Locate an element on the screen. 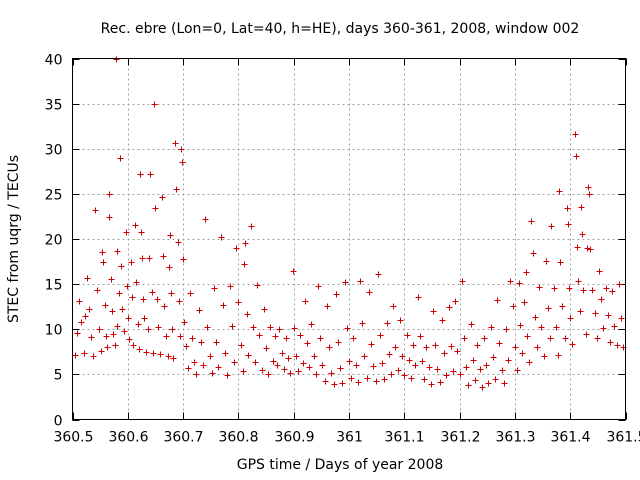 This screenshot has height=480, width=640. x-tick-label: 361.2 is located at coordinates (460, 438).